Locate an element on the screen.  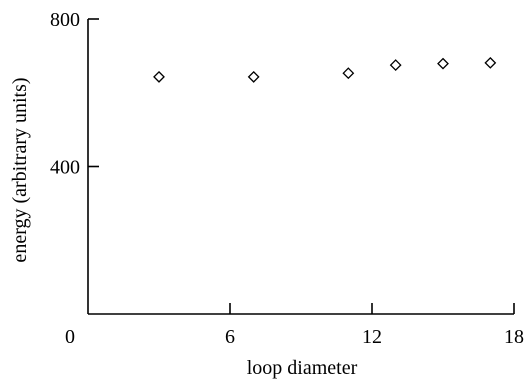
x-tick-label: 18 is located at coordinates (514, 337).